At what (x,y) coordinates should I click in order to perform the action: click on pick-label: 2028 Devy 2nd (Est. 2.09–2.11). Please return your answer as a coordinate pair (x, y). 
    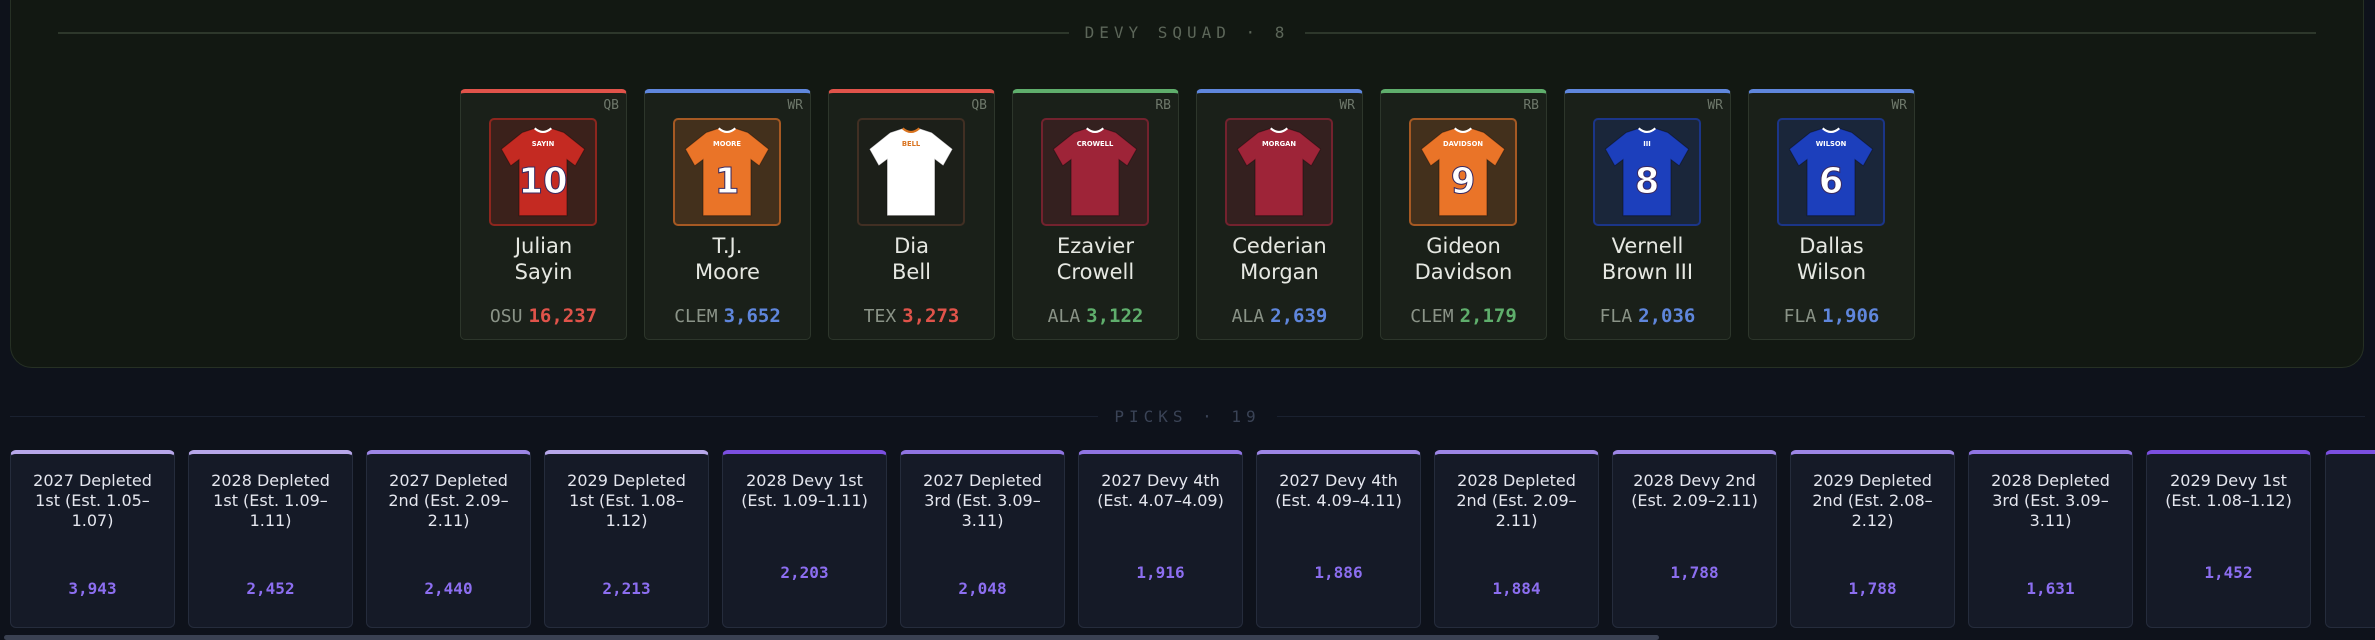
    Looking at the image, I should click on (1694, 490).